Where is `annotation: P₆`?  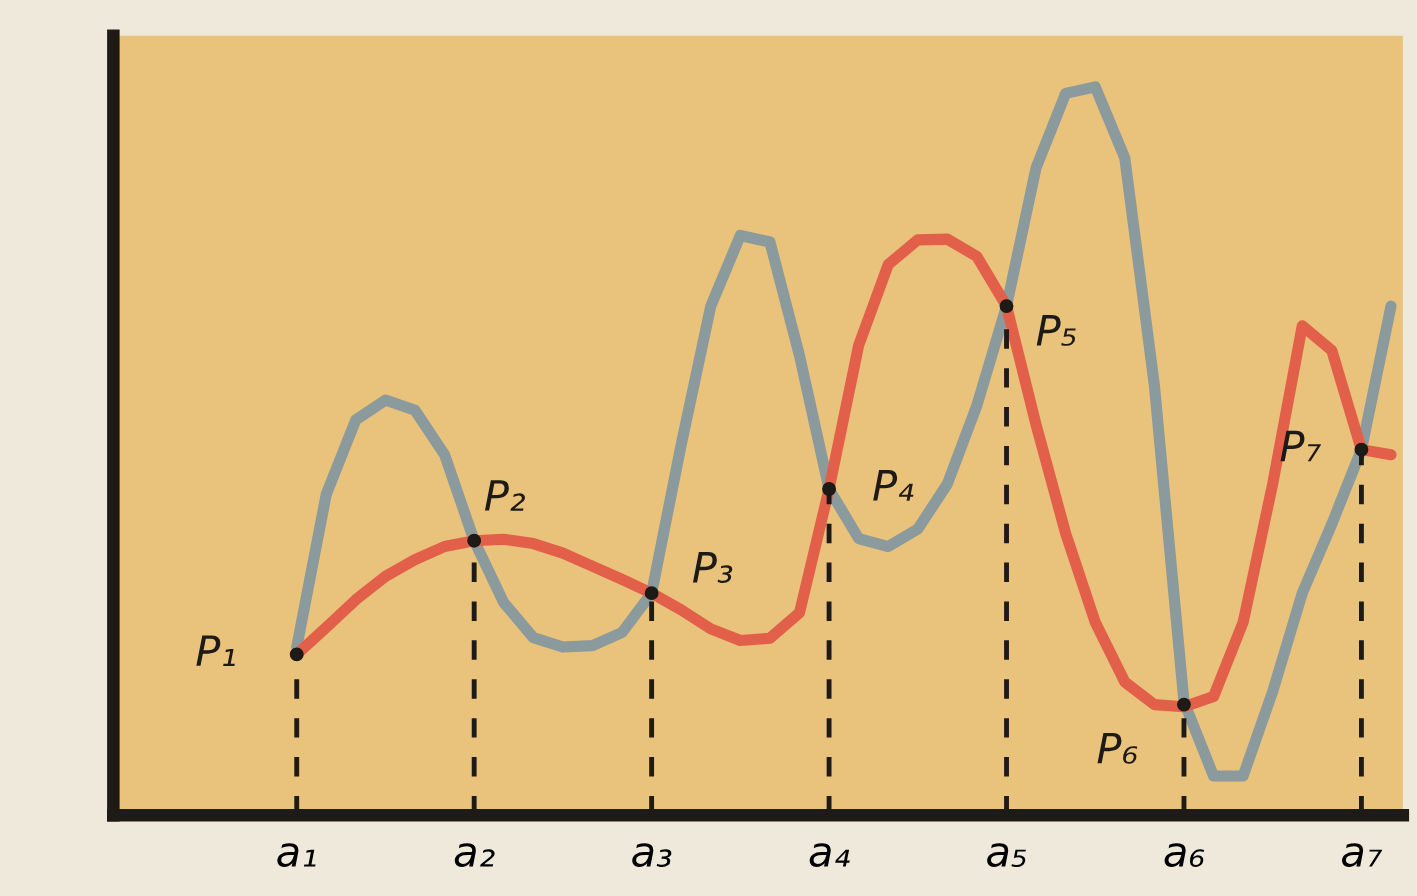 annotation: P₆ is located at coordinates (1117, 748).